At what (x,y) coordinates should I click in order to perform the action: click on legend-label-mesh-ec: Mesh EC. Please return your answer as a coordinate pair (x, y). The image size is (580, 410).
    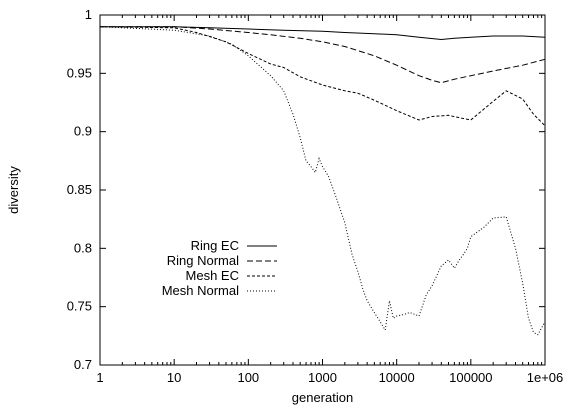
    Looking at the image, I should click on (212, 275).